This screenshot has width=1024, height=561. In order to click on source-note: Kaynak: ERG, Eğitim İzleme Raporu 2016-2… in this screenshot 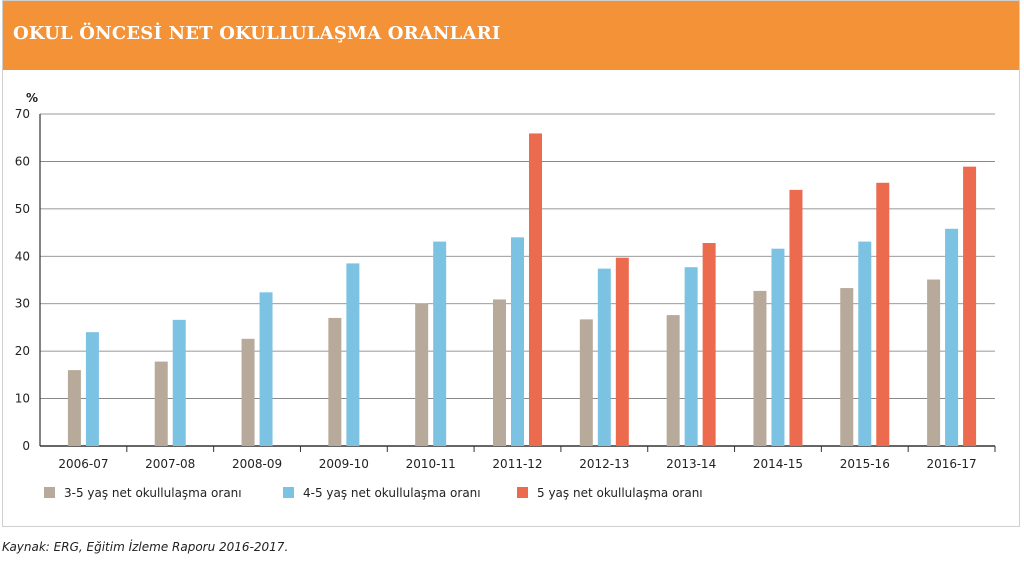, I will do `click(145, 547)`.